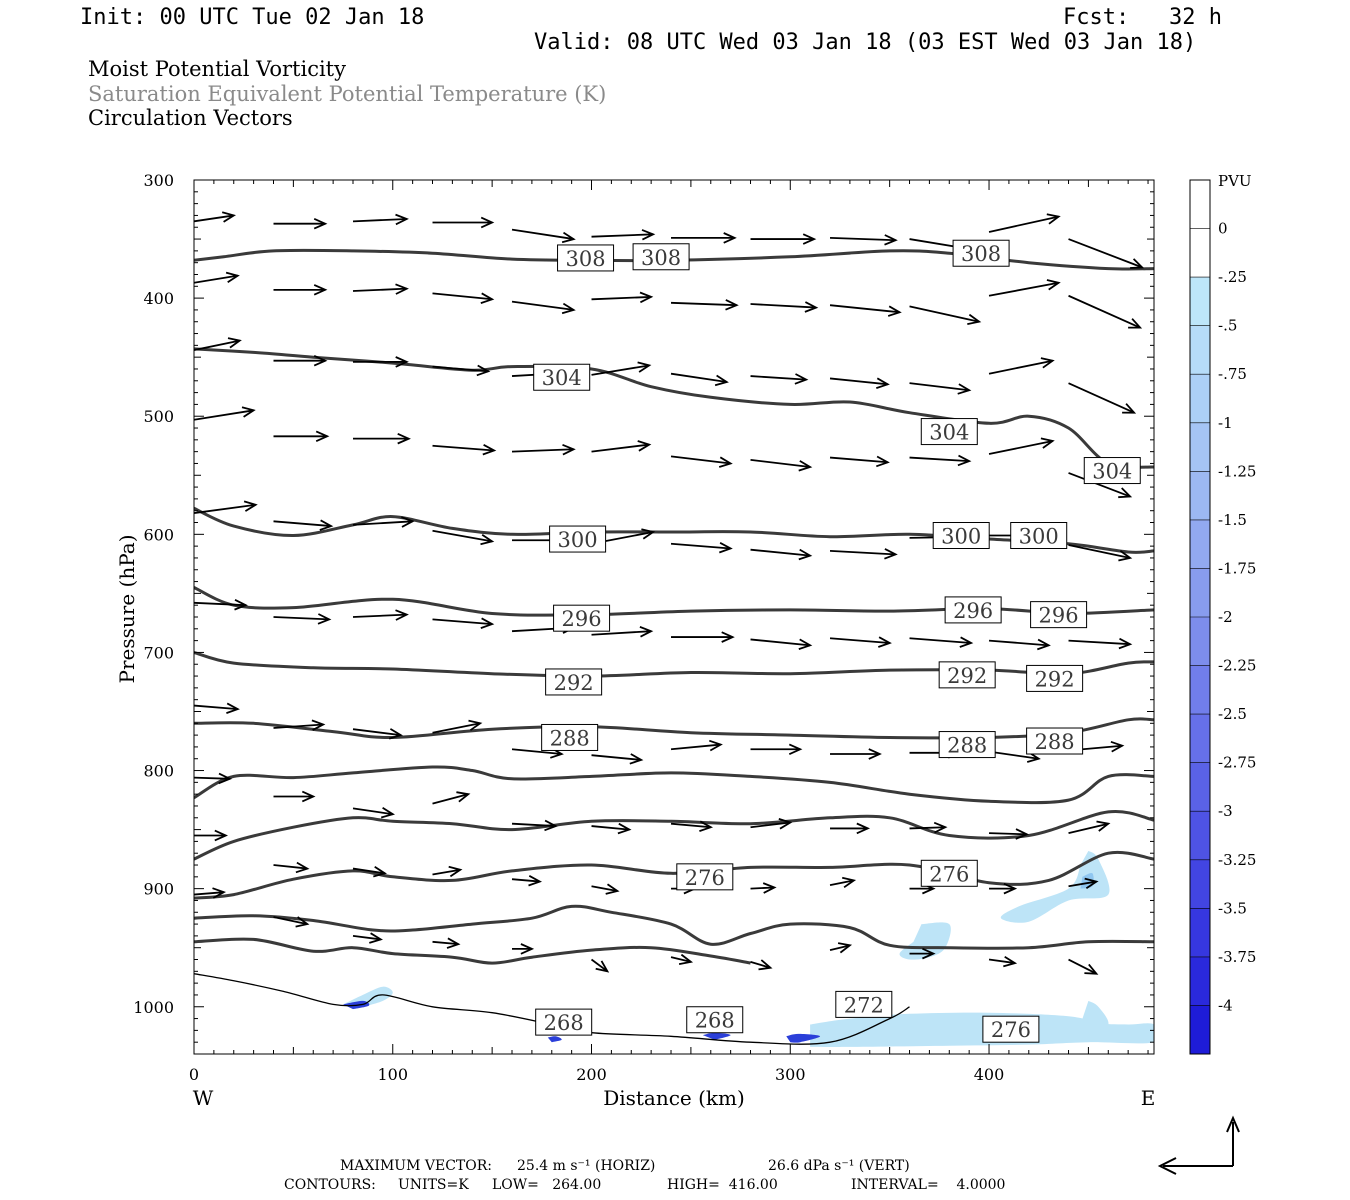 The width and height of the screenshot is (1350, 1200). I want to click on forecast-hour: Fcst: 32 h, so click(1142, 17).